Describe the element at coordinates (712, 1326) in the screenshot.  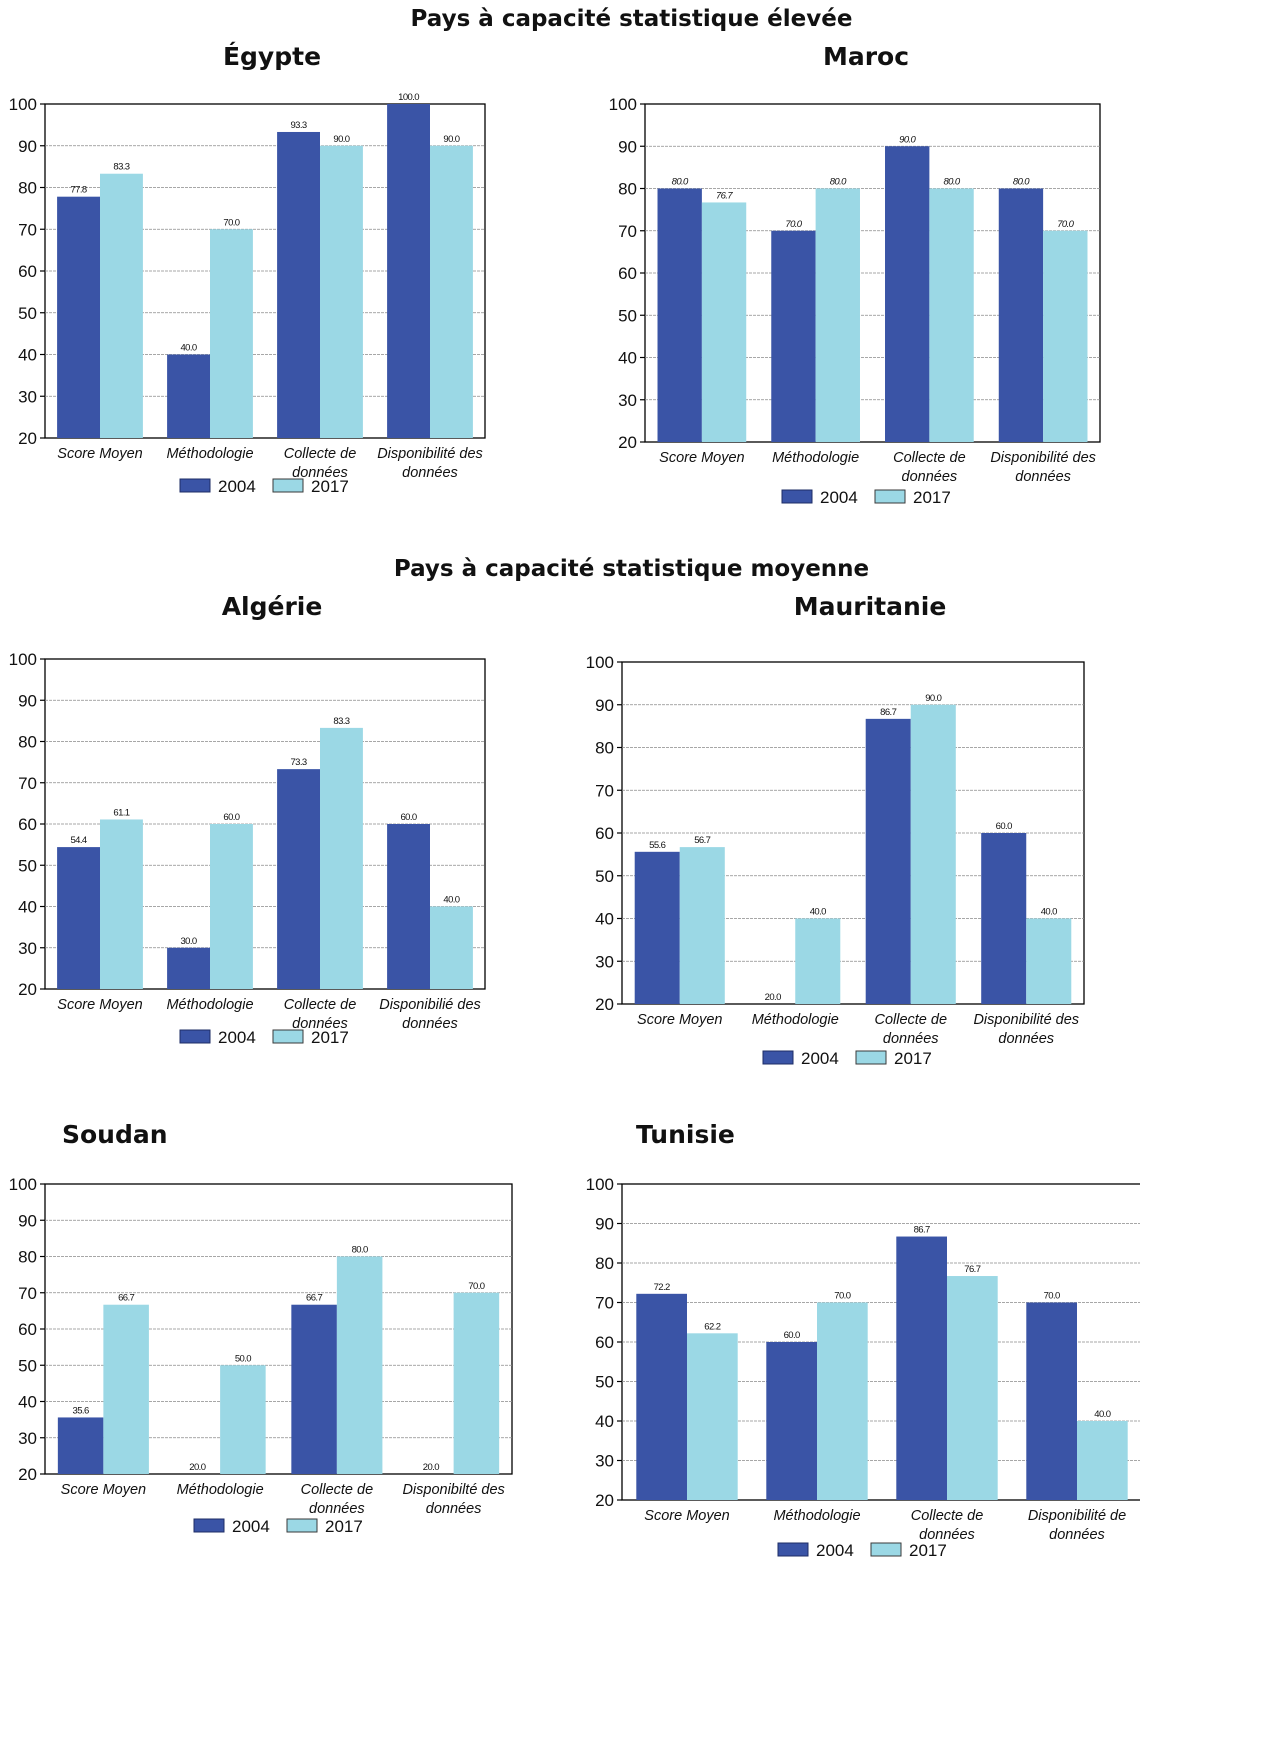
I see `data-label: 62.2` at that location.